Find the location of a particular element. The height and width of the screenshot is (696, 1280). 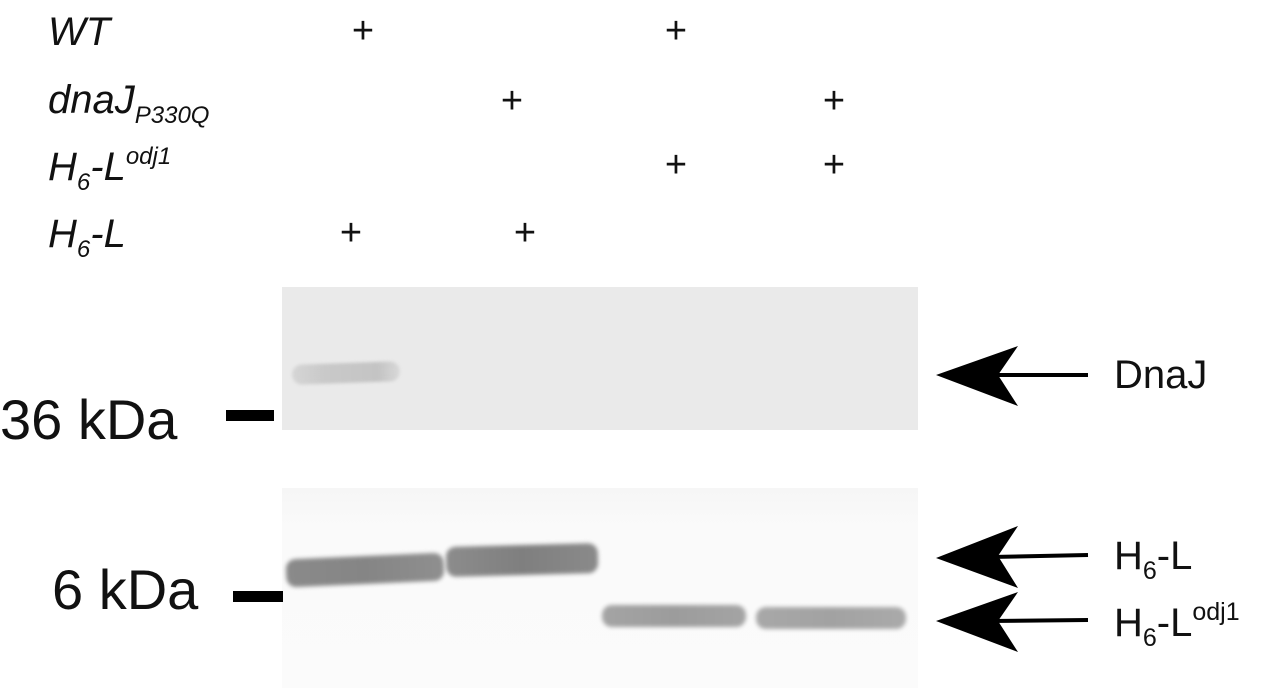

plus-wt-lane3: + is located at coordinates (676, 31).